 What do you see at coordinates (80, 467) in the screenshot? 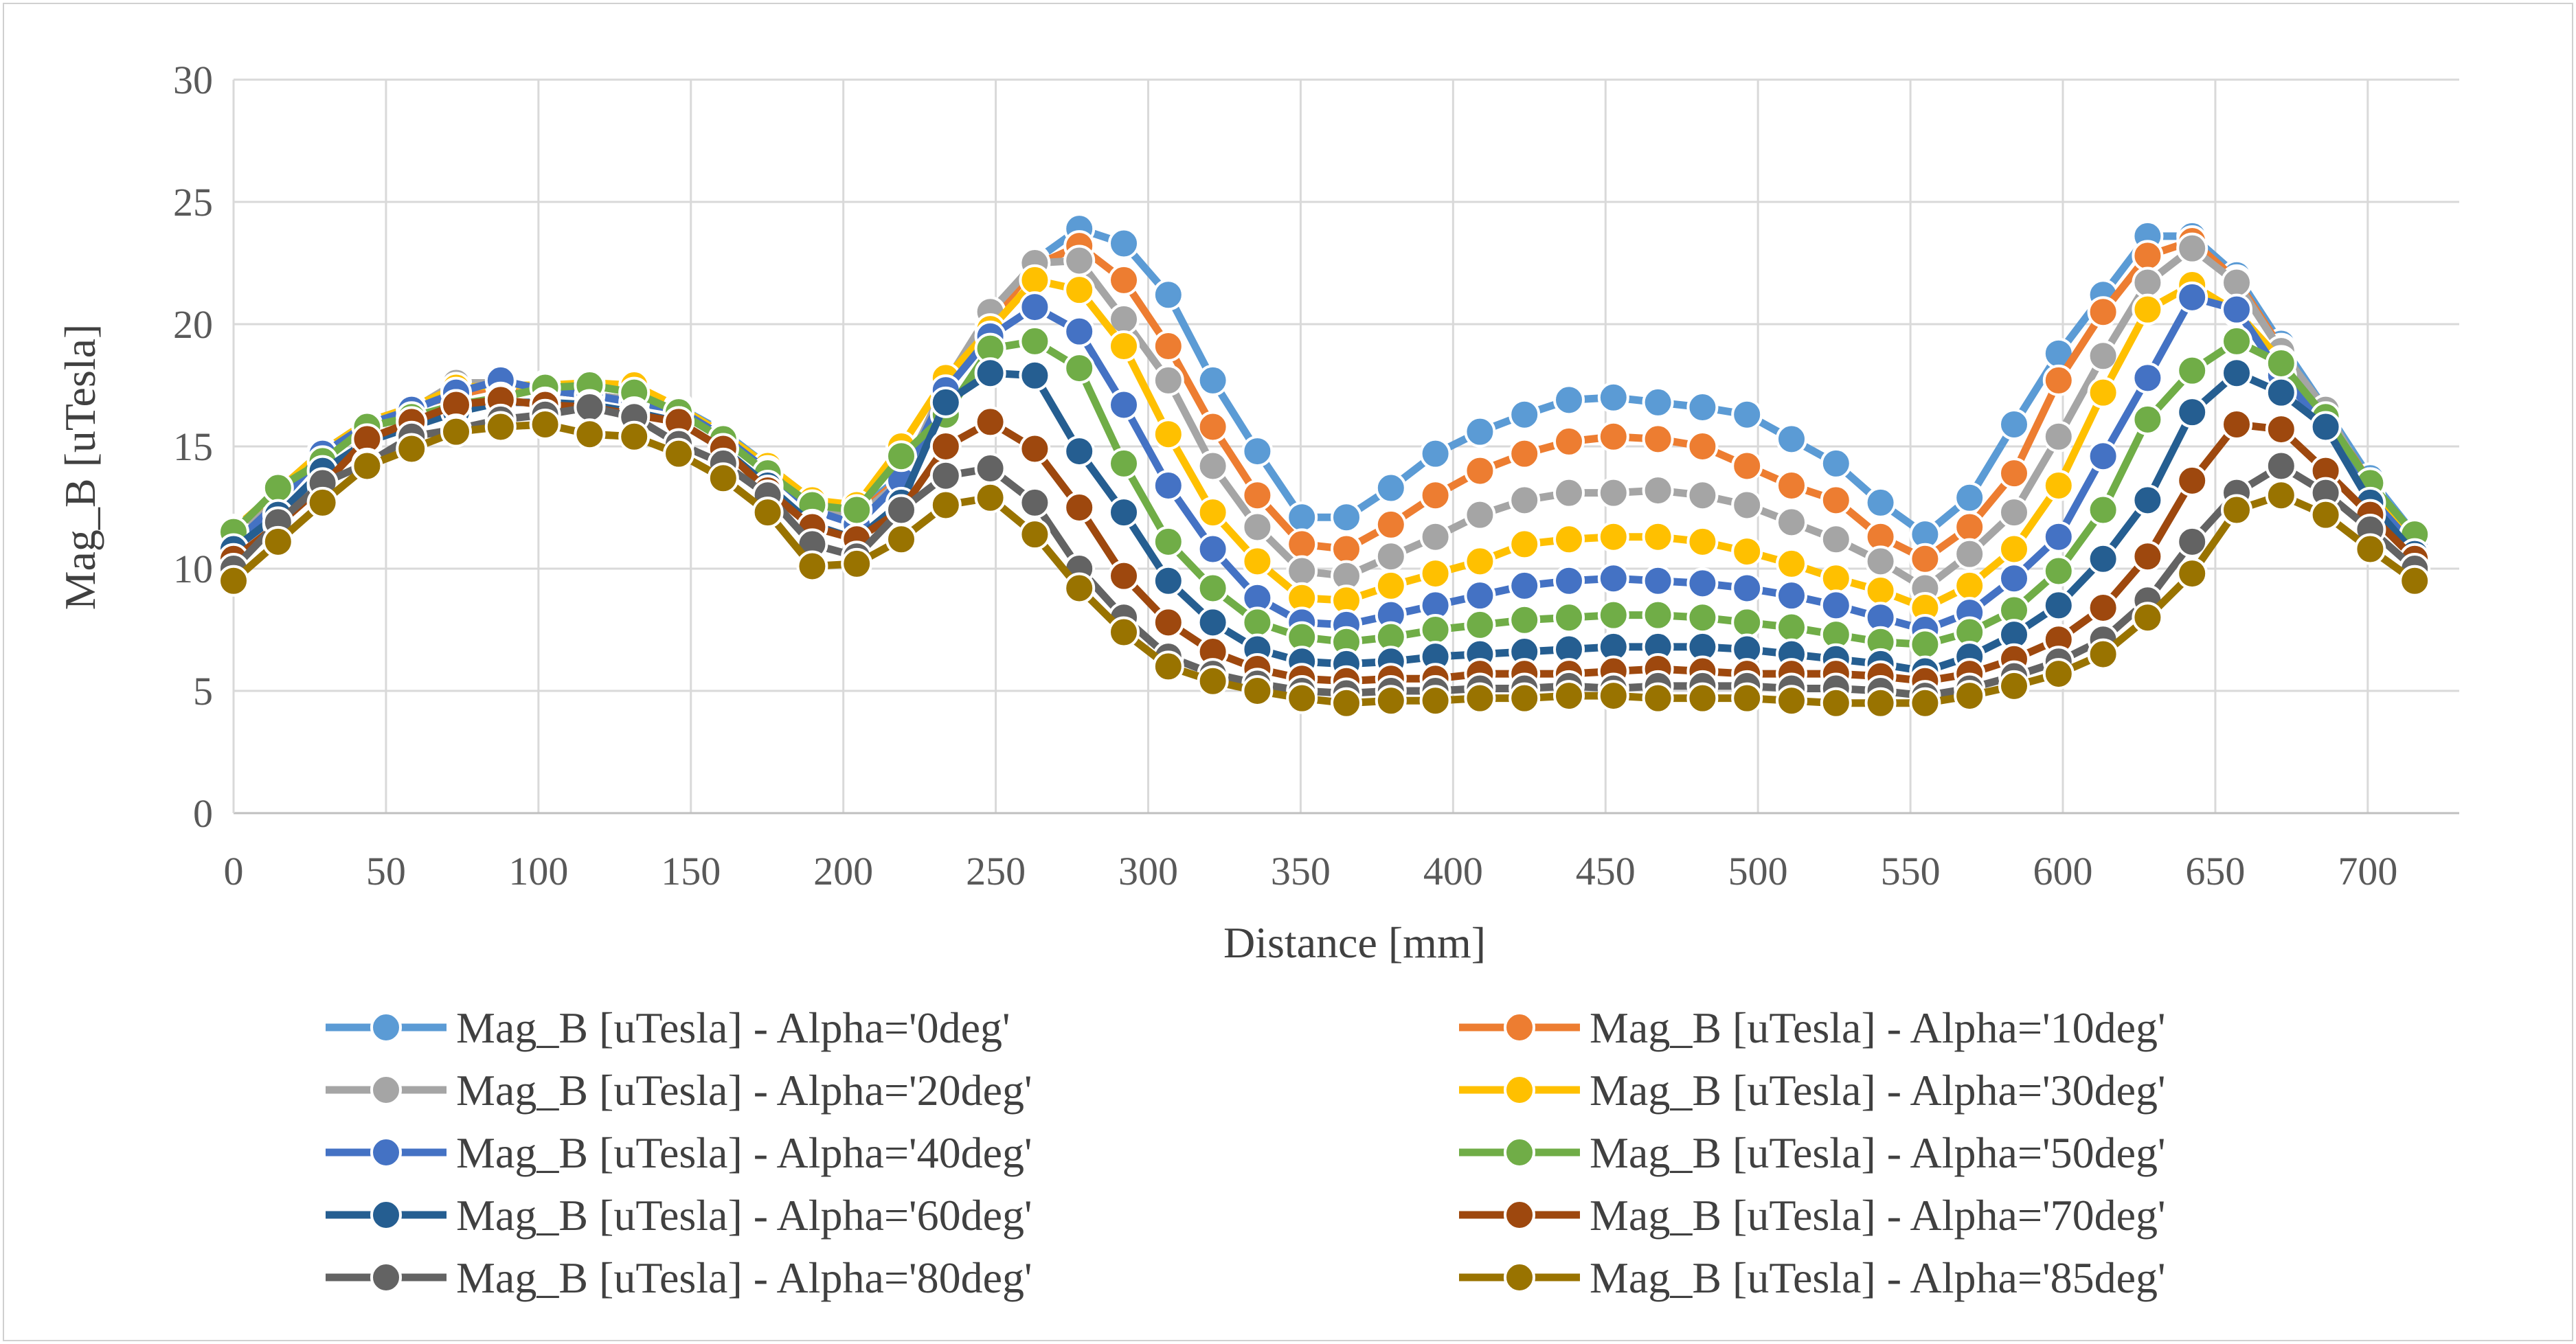
I see `y-axis-title: Mag_B [uTesla]` at bounding box center [80, 467].